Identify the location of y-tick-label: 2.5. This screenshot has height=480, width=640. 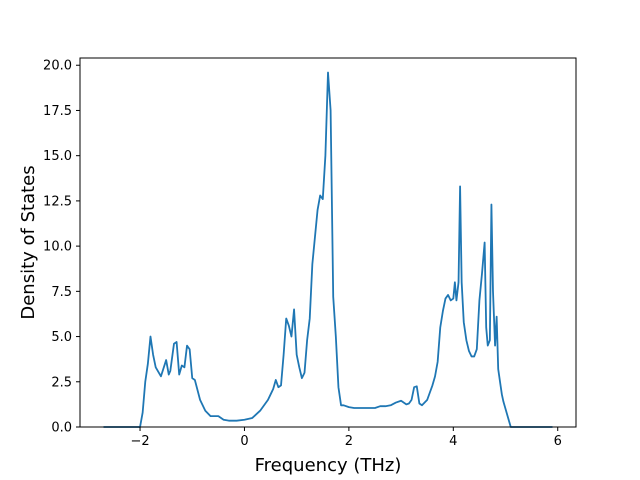
(61, 382).